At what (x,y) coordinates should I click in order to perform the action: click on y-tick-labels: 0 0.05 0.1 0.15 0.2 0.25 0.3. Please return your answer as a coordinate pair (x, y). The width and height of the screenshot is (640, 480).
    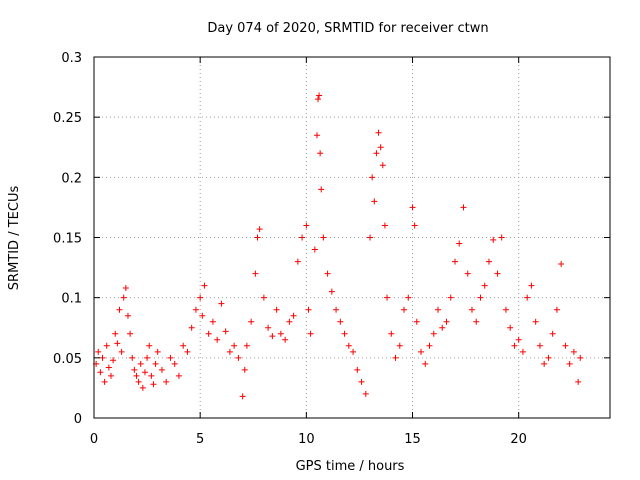
    Looking at the image, I should click on (67, 239).